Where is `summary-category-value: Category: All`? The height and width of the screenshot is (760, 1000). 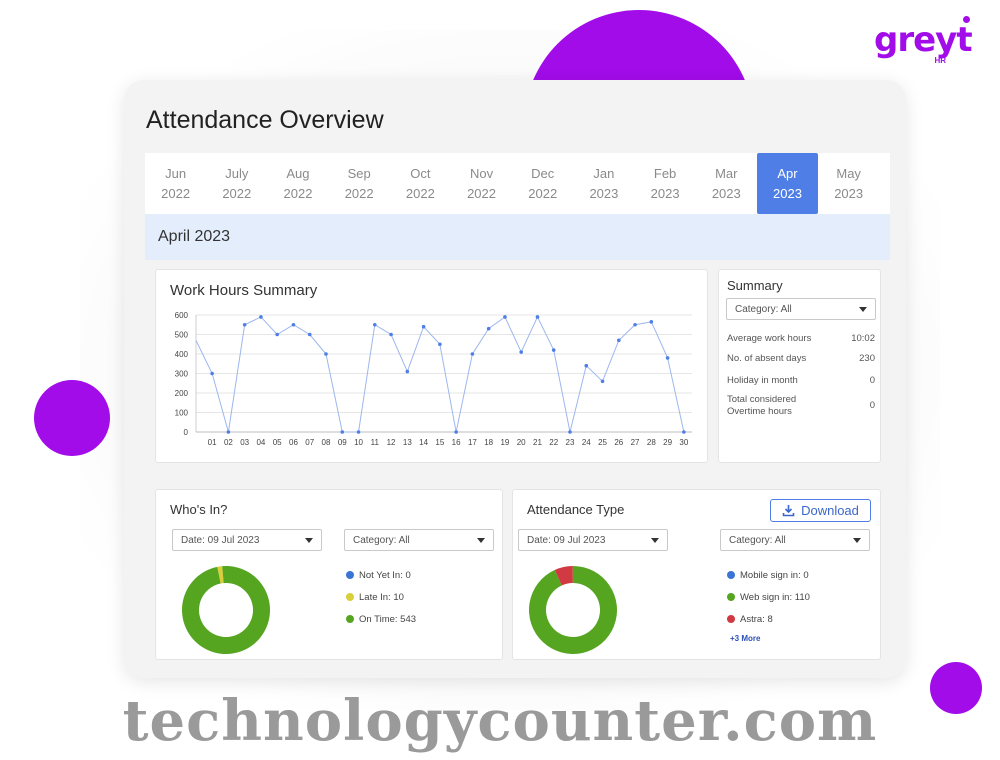 summary-category-value: Category: All is located at coordinates (763, 309).